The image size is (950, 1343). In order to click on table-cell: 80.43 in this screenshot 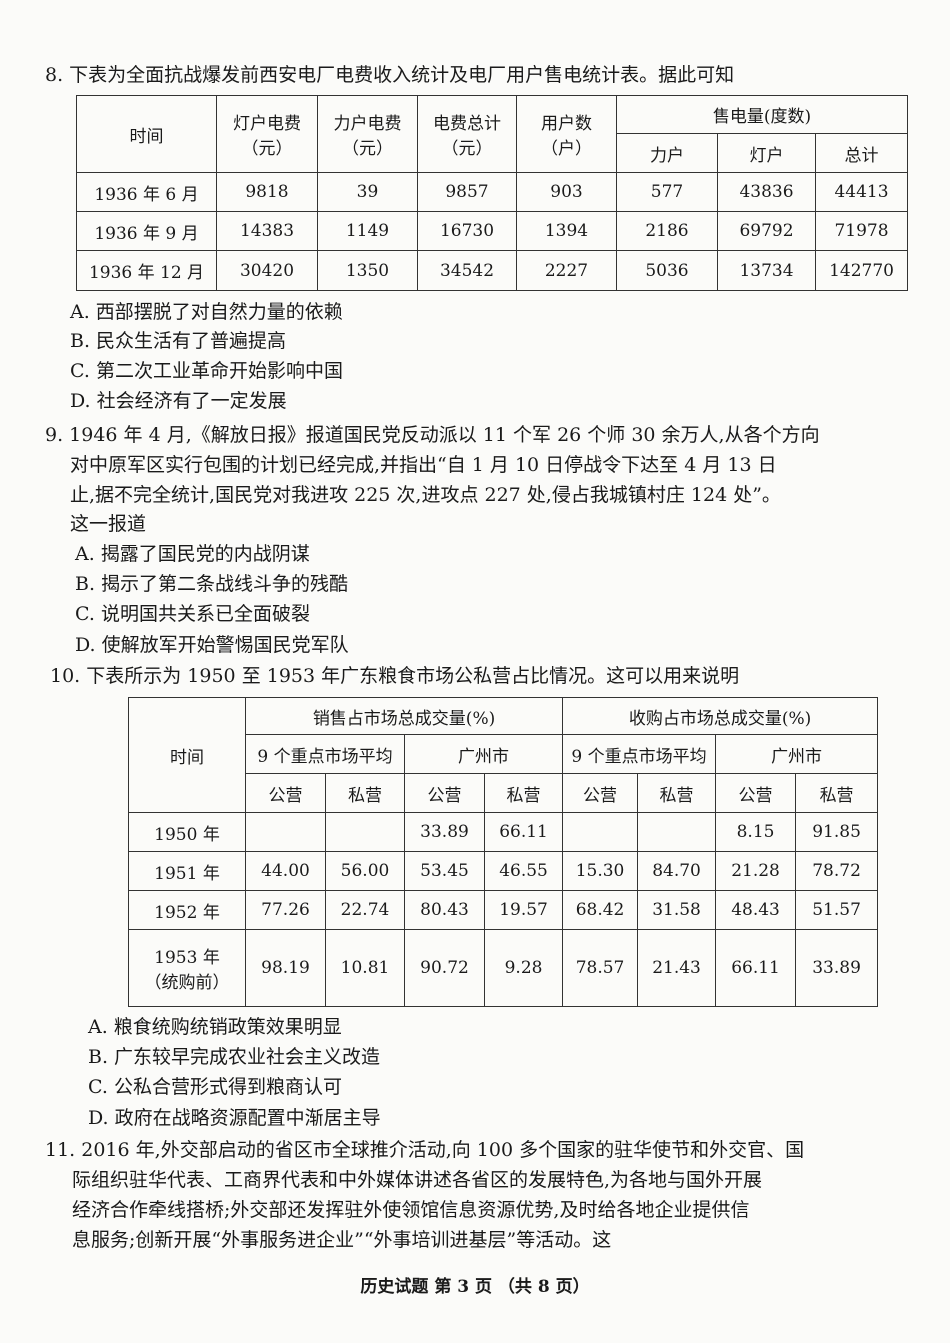, I will do `click(444, 910)`.